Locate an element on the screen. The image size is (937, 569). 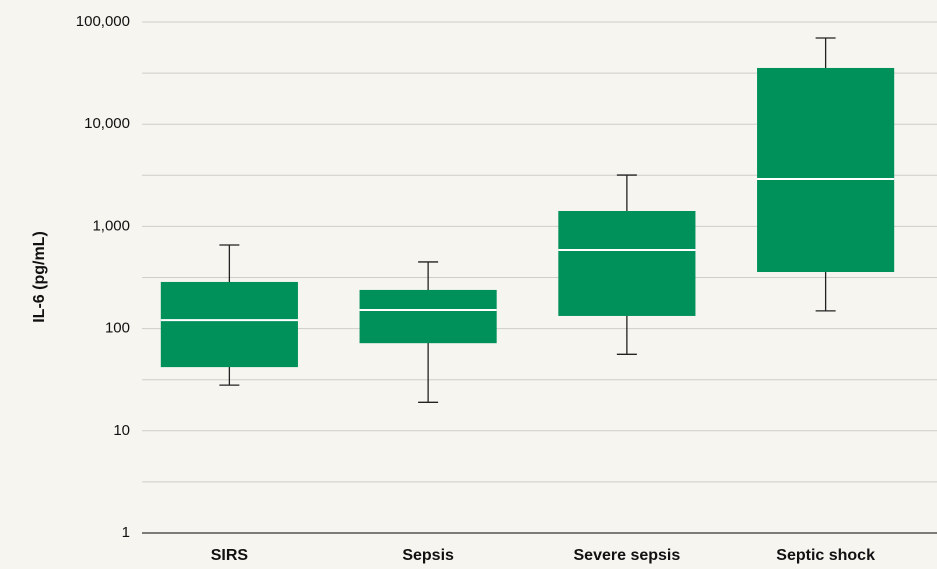
y-tick-label: 1 is located at coordinates (126, 532).